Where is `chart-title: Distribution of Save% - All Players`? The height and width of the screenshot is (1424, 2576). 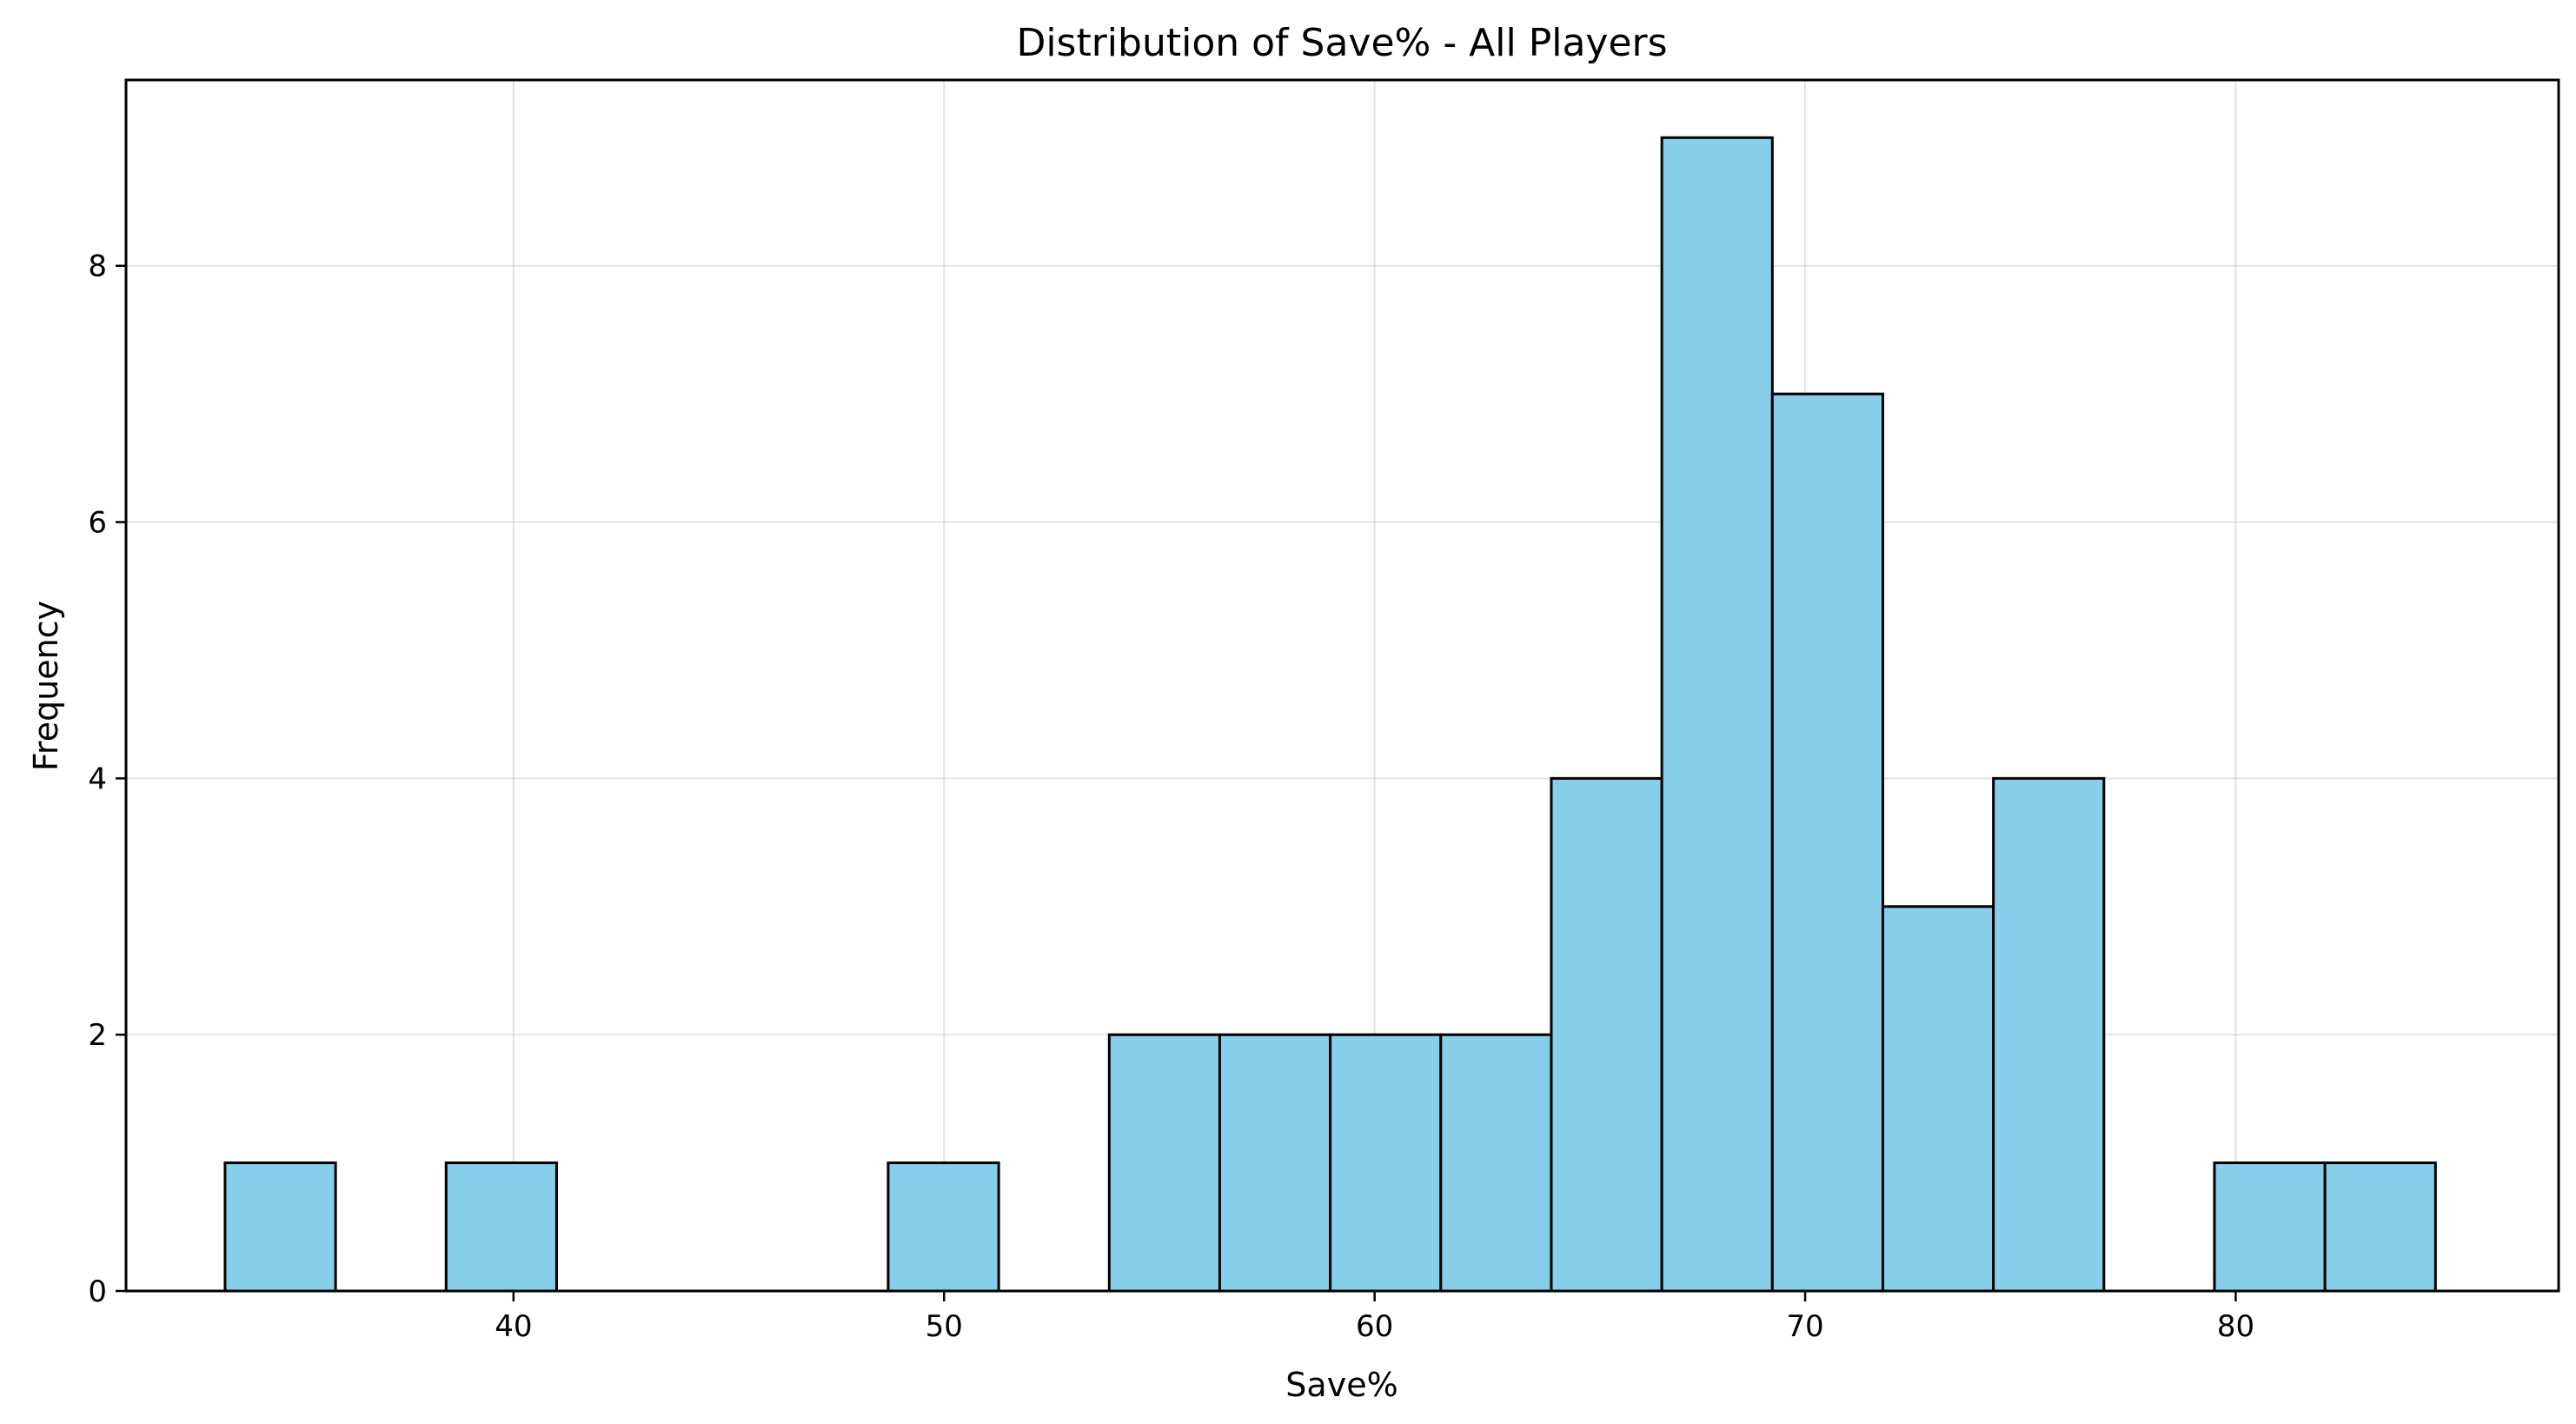
chart-title: Distribution of Save% - All Players is located at coordinates (1341, 43).